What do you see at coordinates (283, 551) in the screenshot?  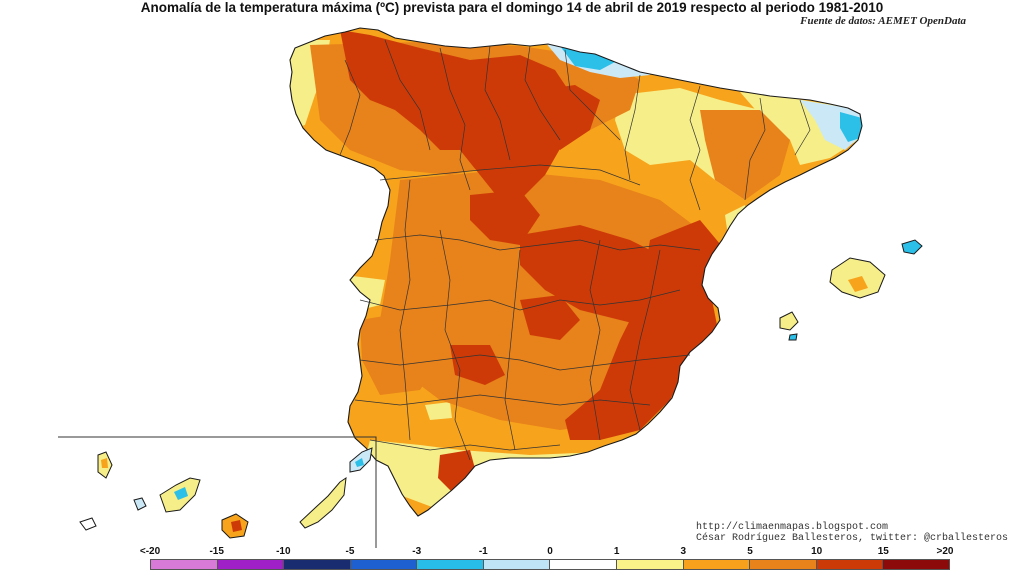 I see `legend-label: -10` at bounding box center [283, 551].